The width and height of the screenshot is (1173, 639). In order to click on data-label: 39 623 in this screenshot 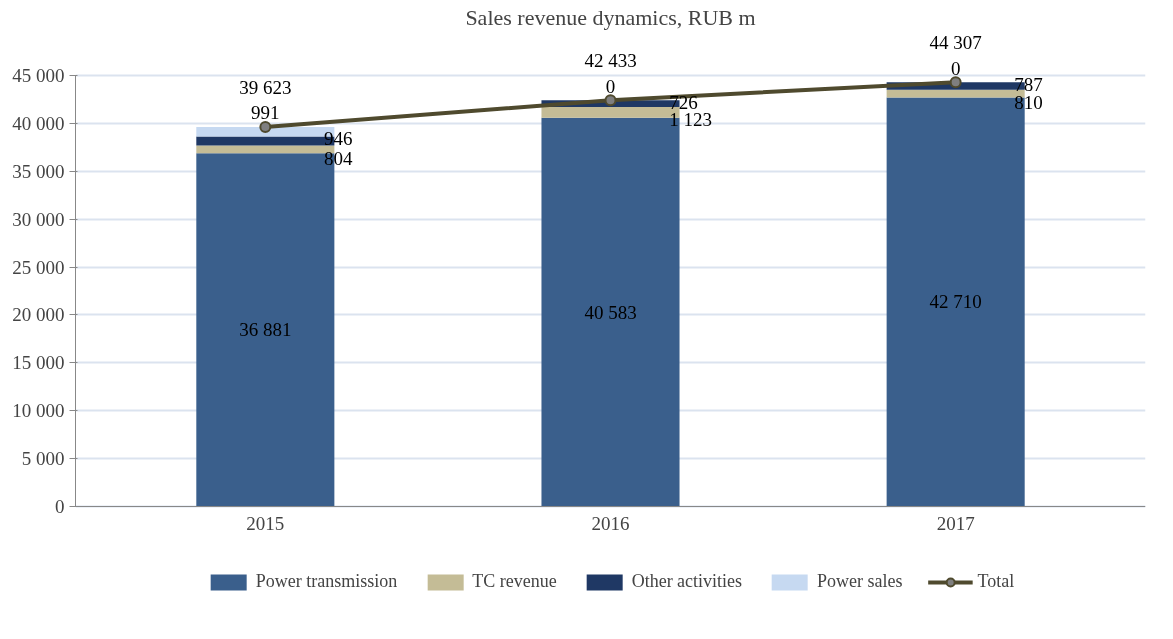, I will do `click(265, 88)`.